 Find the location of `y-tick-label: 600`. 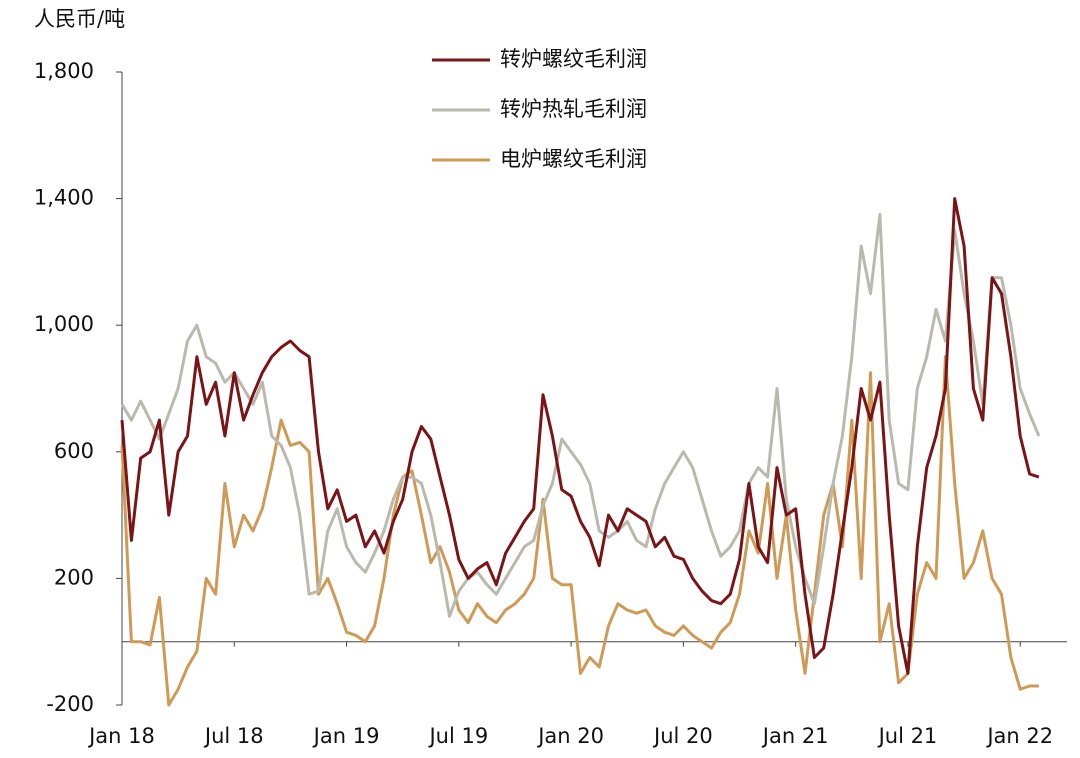

y-tick-label: 600 is located at coordinates (74, 451).